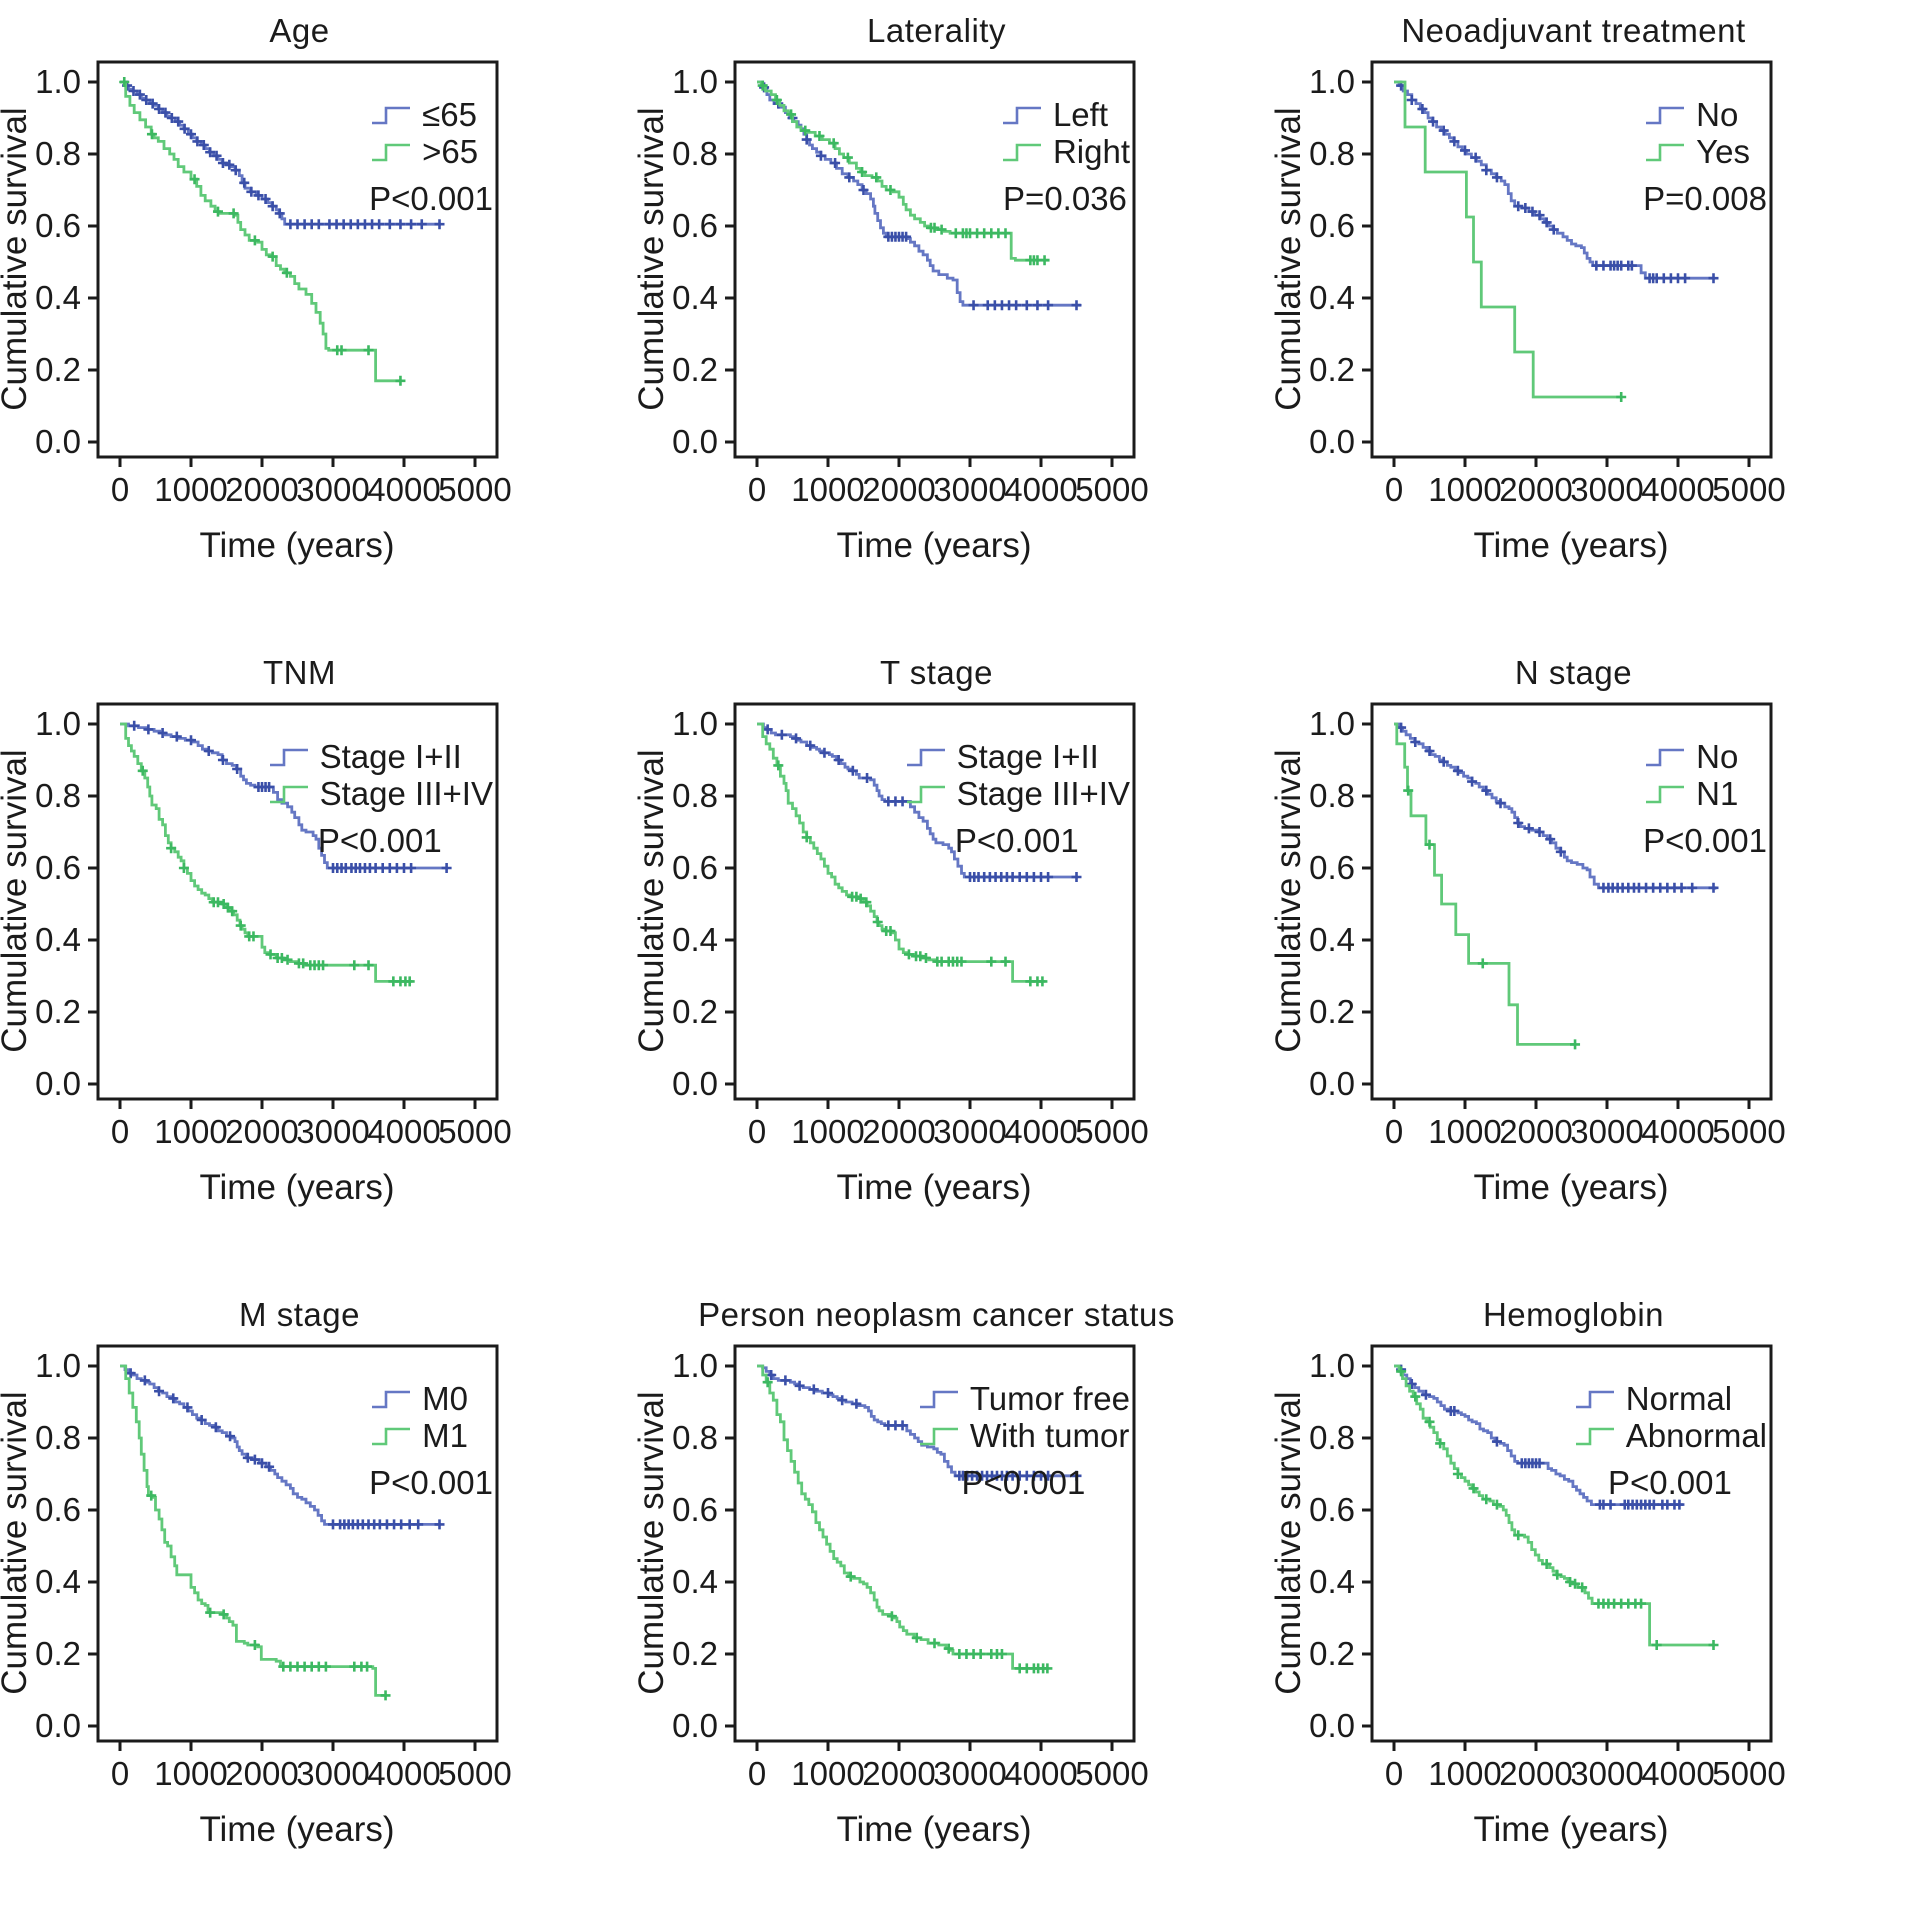 Image resolution: width=1913 pixels, height=1928 pixels. Describe the element at coordinates (1717, 756) in the screenshot. I see `legend-label: No` at that location.